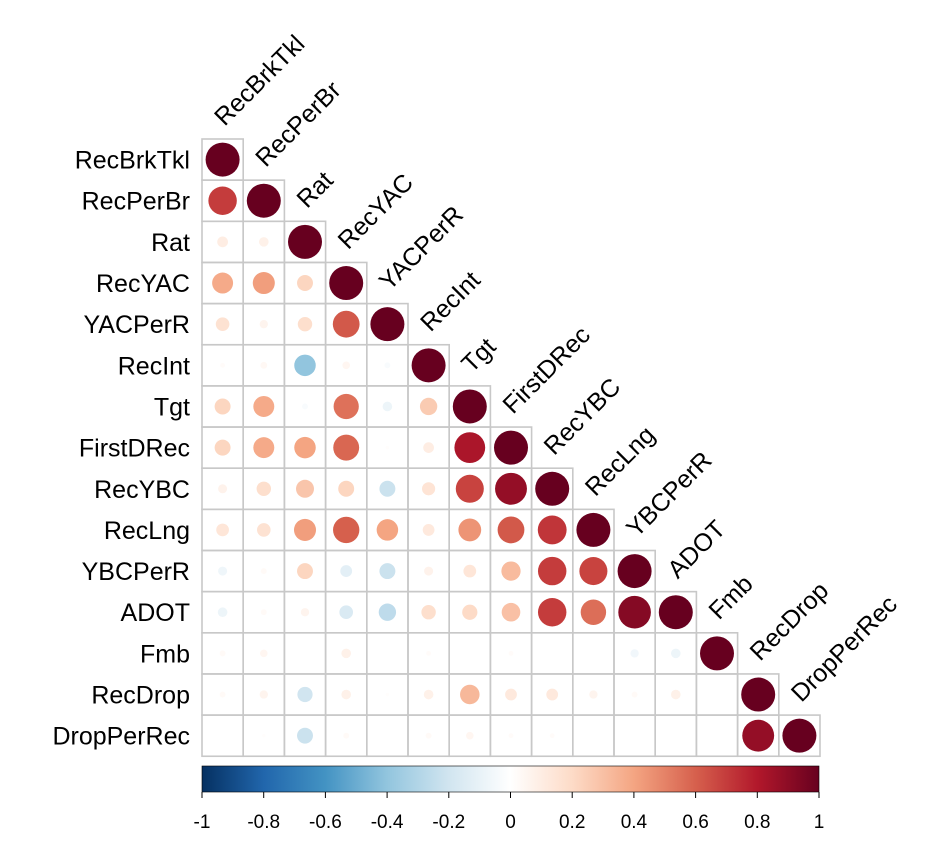 The width and height of the screenshot is (940, 846). What do you see at coordinates (140, 696) in the screenshot?
I see `row-label: RecDrop` at bounding box center [140, 696].